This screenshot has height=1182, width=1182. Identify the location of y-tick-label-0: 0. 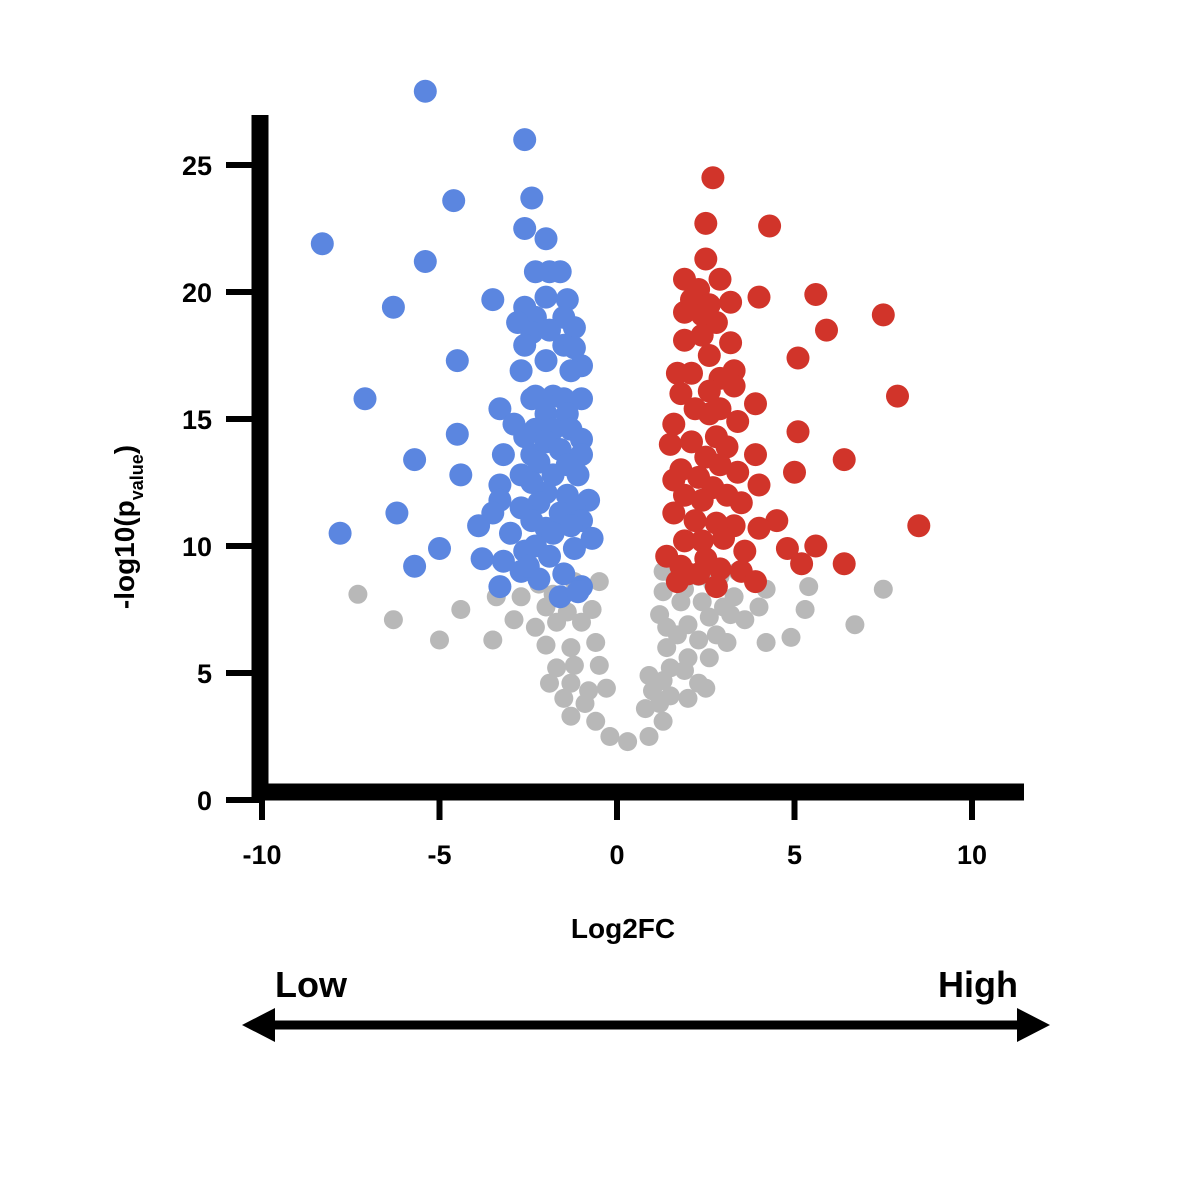
(204, 801).